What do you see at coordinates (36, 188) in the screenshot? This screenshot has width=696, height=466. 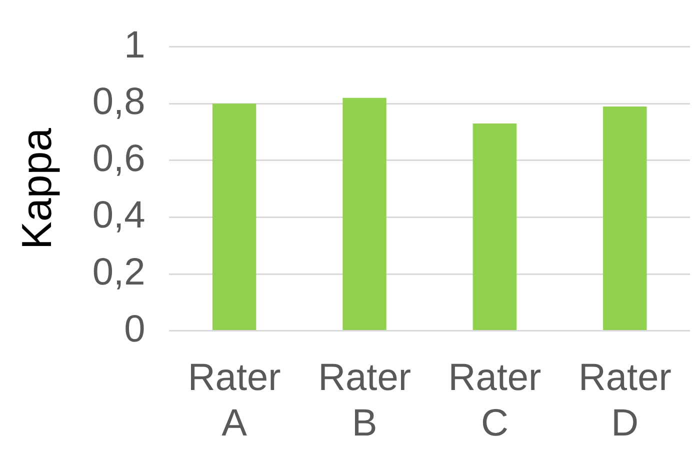 I see `y-axis-title: Kappa` at bounding box center [36, 188].